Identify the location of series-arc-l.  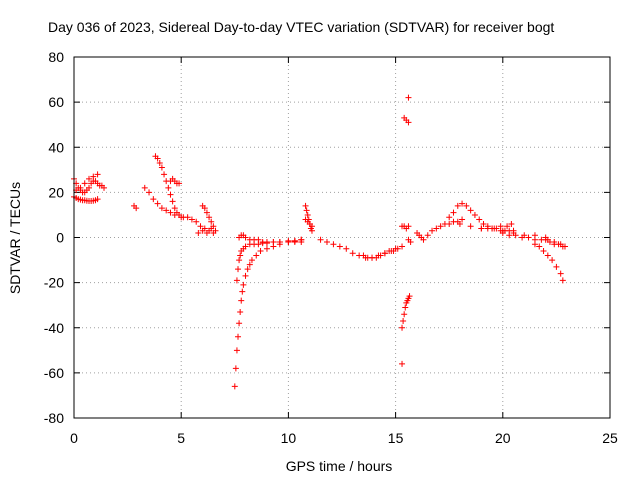
(270, 239).